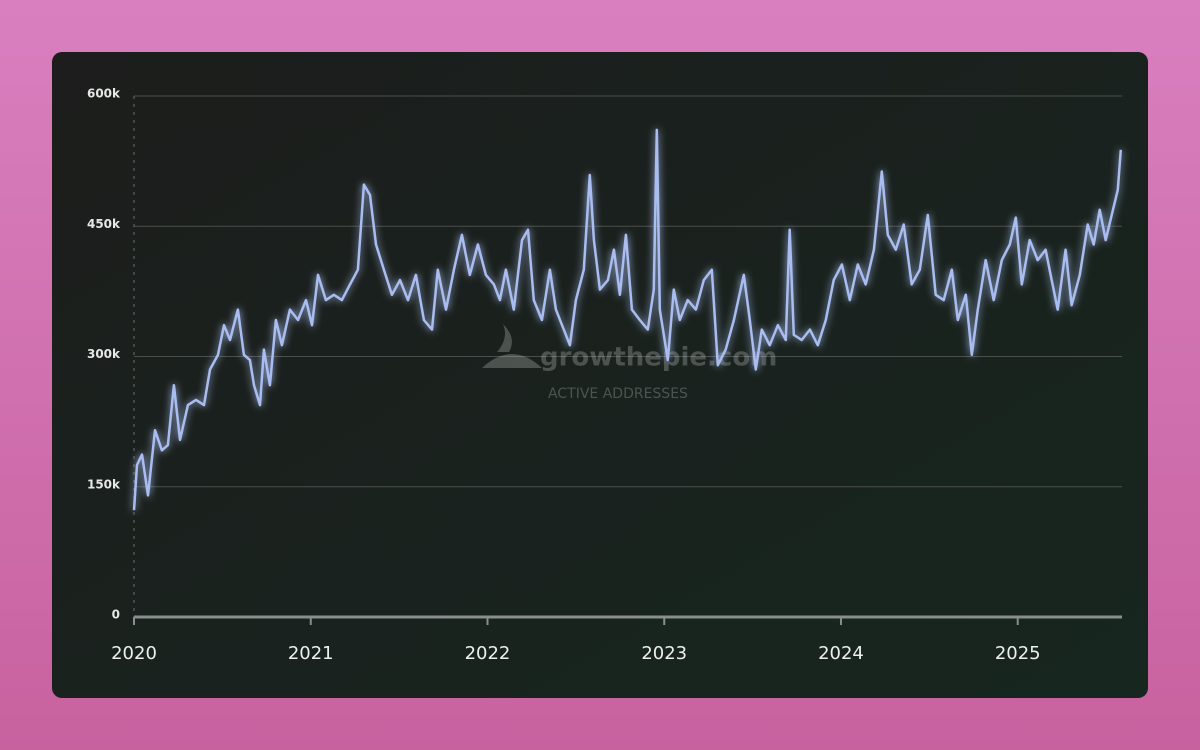 The height and width of the screenshot is (750, 1200). I want to click on y-tick-label: 150k, so click(104, 484).